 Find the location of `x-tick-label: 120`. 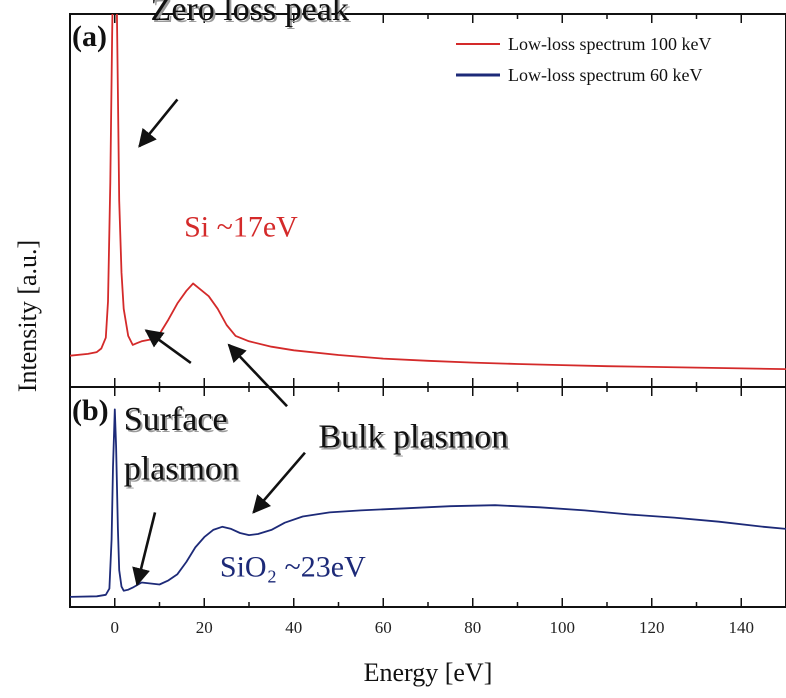

x-tick-label: 120 is located at coordinates (652, 627).